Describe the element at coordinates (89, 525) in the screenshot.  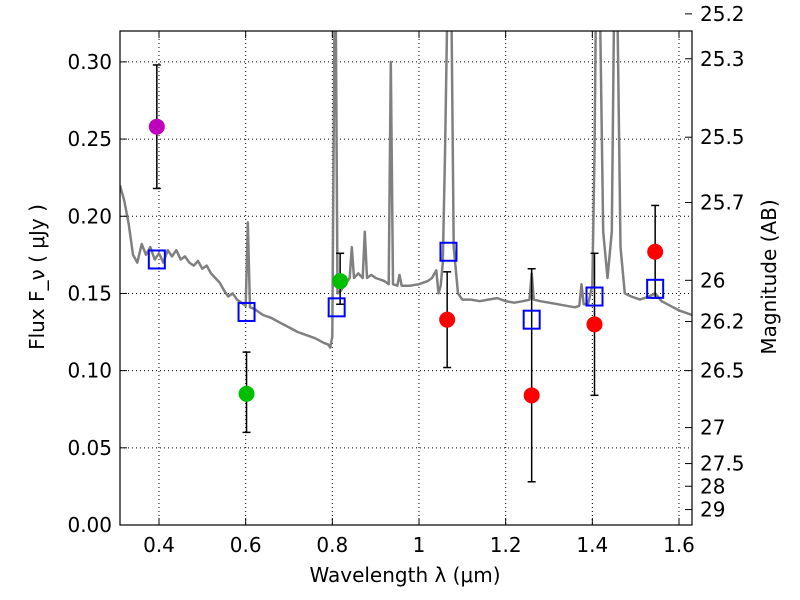
I see `y-tick-label: 0.00` at that location.